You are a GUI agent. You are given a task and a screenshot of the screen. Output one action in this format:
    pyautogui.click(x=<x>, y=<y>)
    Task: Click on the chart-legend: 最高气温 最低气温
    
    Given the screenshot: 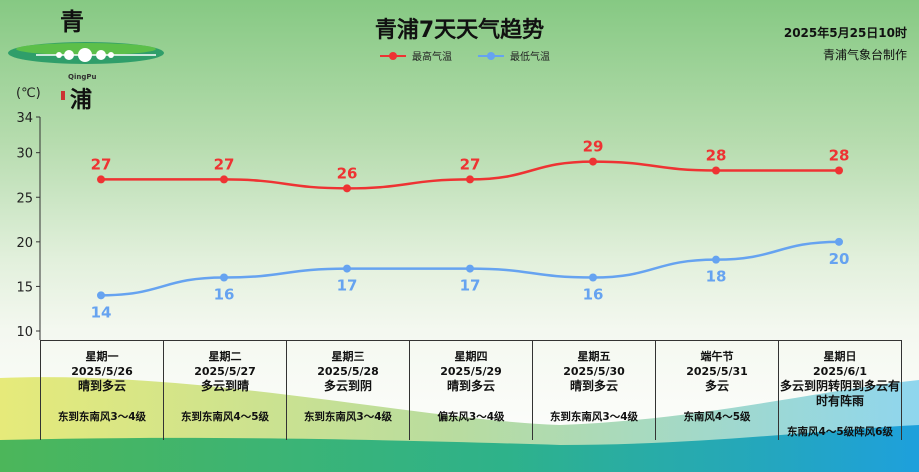 What is the action you would take?
    pyautogui.click(x=465, y=55)
    